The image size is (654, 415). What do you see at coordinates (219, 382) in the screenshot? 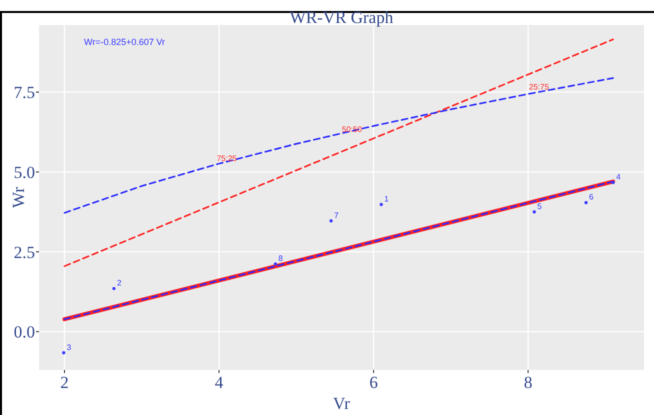
I see `x-tick-label: 4` at bounding box center [219, 382].